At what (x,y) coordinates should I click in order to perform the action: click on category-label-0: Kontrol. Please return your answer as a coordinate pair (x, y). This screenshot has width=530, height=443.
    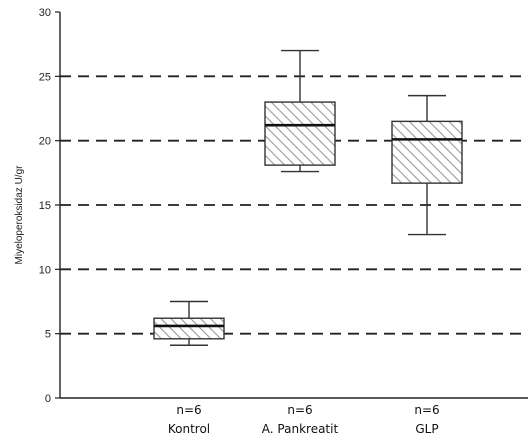
    Looking at the image, I should click on (189, 429).